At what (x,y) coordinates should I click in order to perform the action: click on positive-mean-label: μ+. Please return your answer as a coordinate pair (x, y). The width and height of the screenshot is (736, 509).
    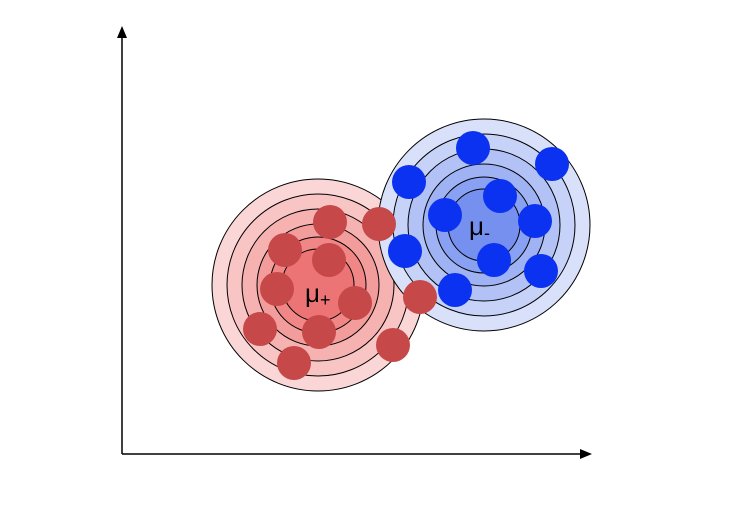
    Looking at the image, I should click on (318, 294).